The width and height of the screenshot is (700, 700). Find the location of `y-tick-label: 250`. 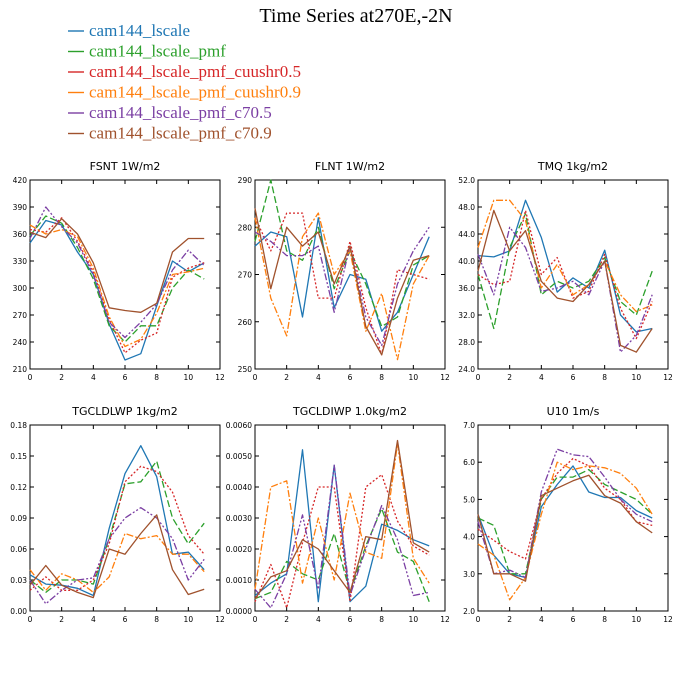

y-tick-label: 250 is located at coordinates (245, 369).